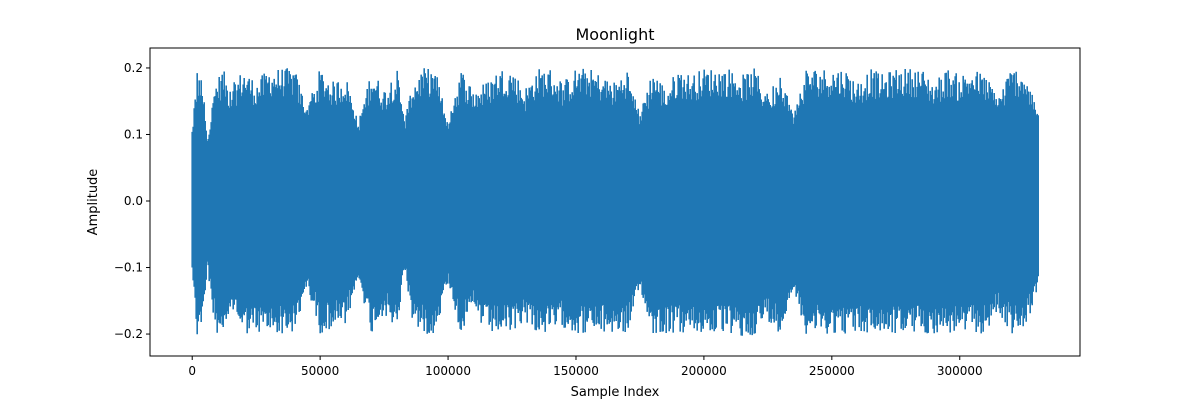 The height and width of the screenshot is (400, 1200). Describe the element at coordinates (615, 392) in the screenshot. I see `x-axis-label: Sample Index` at that location.